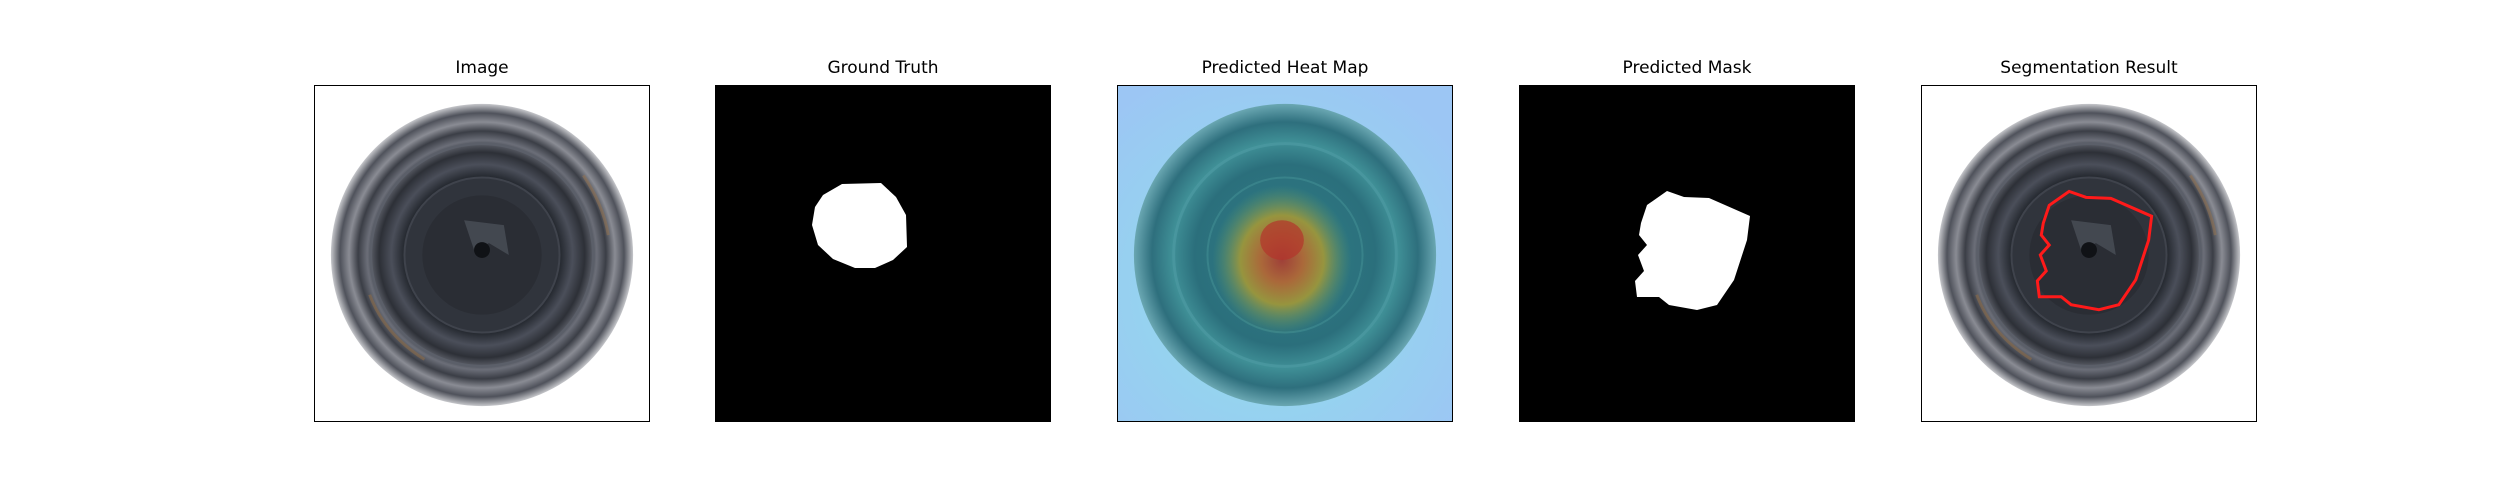  Describe the element at coordinates (2089, 68) in the screenshot. I see `panel-title: Segmentation Result` at that location.